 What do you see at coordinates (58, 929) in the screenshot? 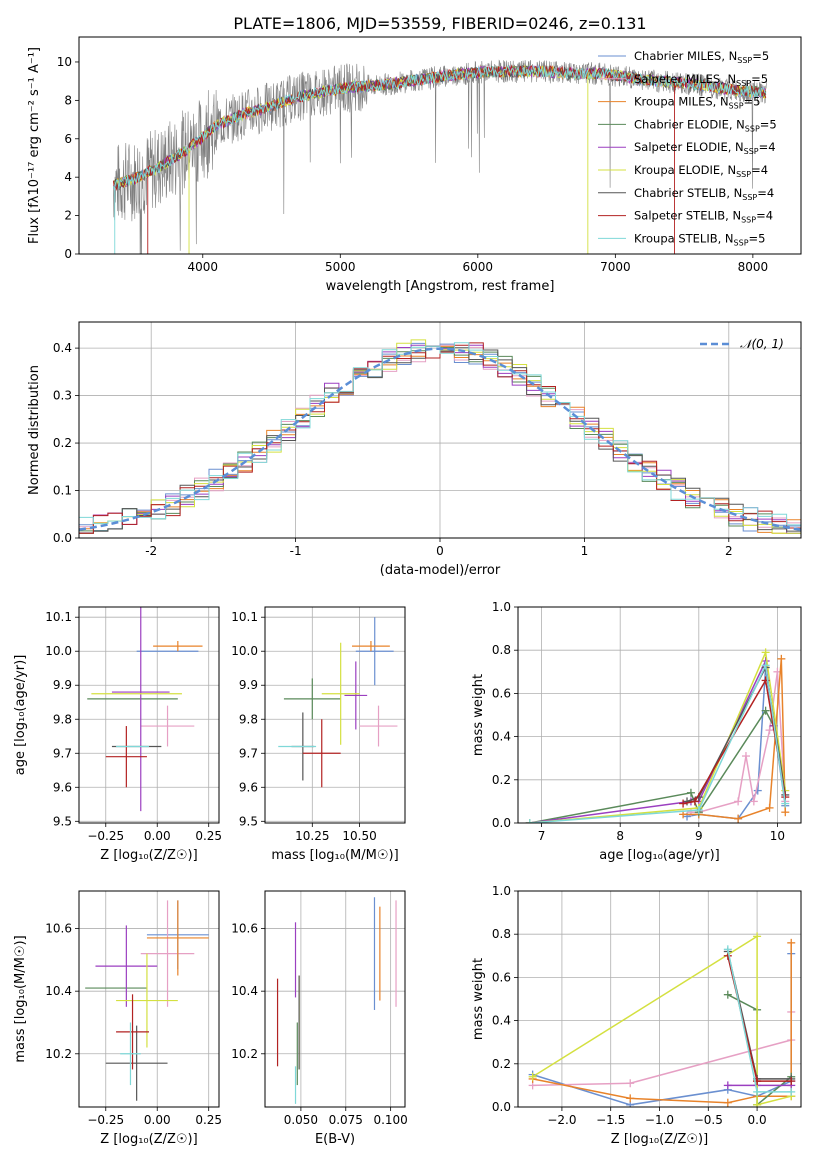
I see `y-tick-label: 10.6` at bounding box center [58, 929].